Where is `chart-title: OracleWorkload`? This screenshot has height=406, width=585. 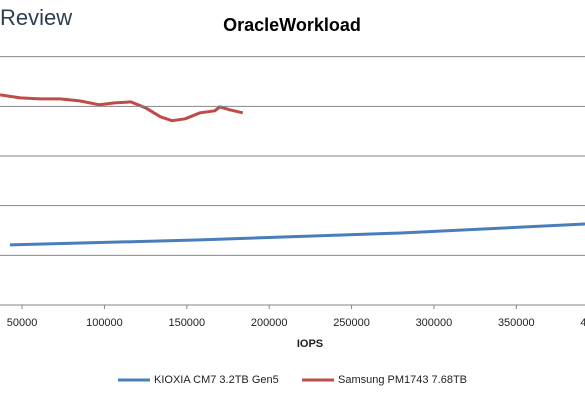
chart-title: OracleWorkload is located at coordinates (292, 25).